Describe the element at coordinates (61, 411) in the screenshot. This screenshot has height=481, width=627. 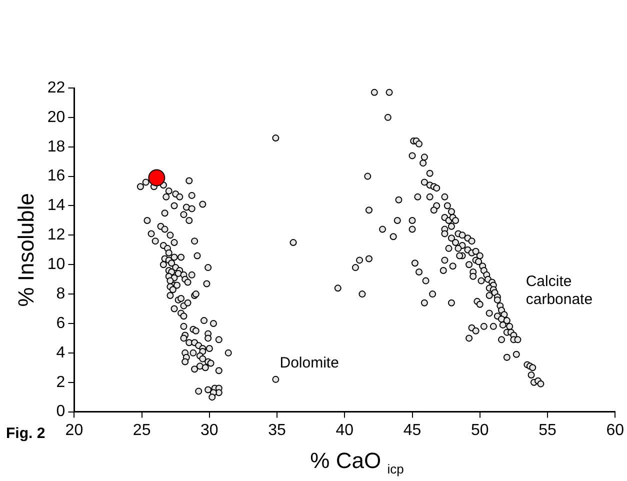
I see `y-tick-label: 0` at that location.